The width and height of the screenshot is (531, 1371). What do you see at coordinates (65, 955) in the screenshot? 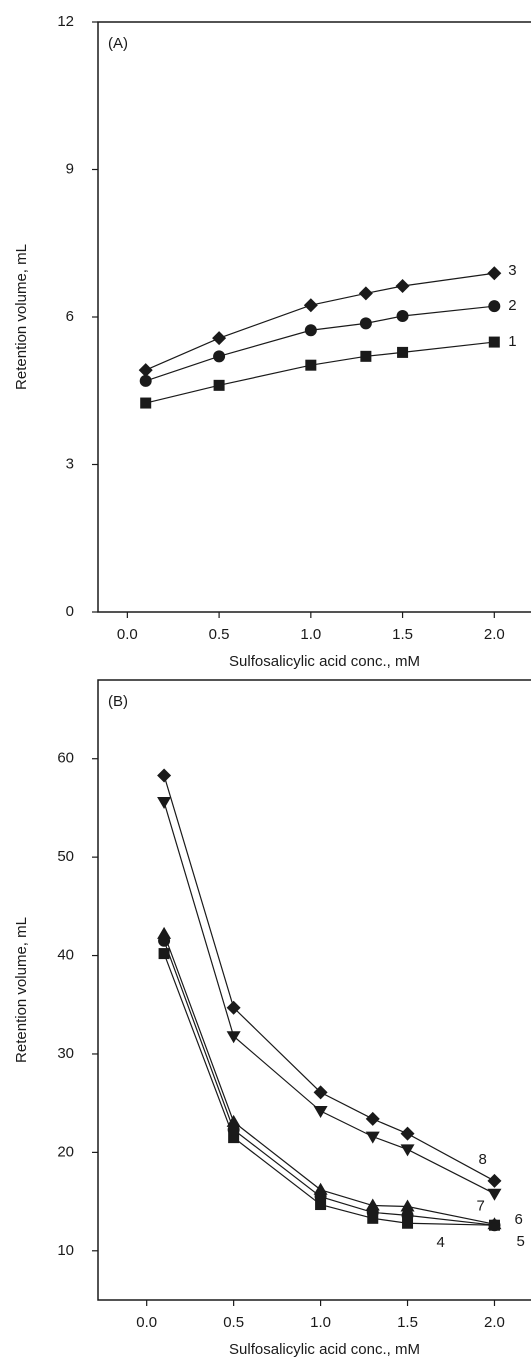
I see `y-tick-label: 40` at bounding box center [65, 955].